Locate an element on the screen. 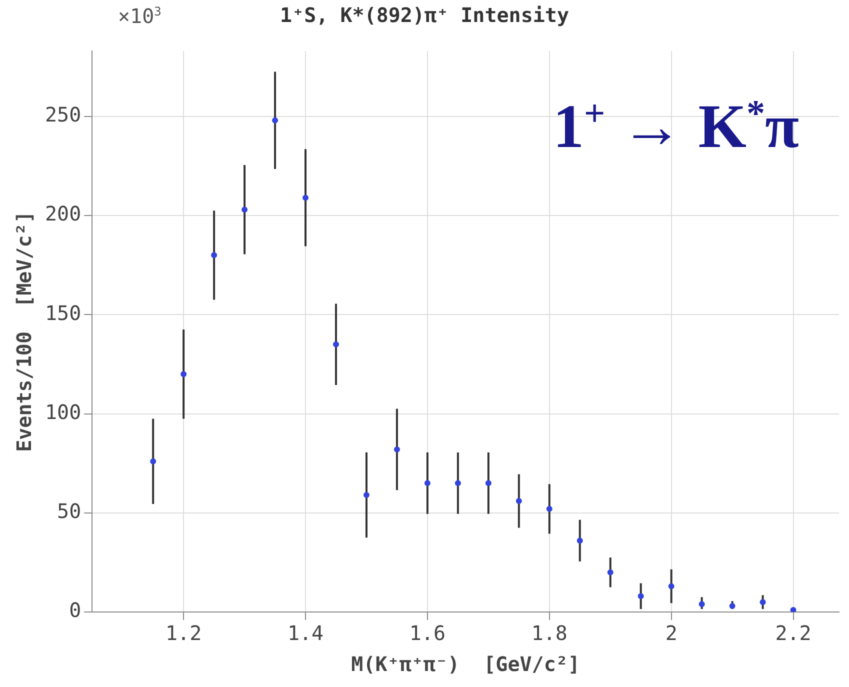 Image resolution: width=849 pixels, height=687 pixels. x-tick-label: 2.2 is located at coordinates (793, 633).